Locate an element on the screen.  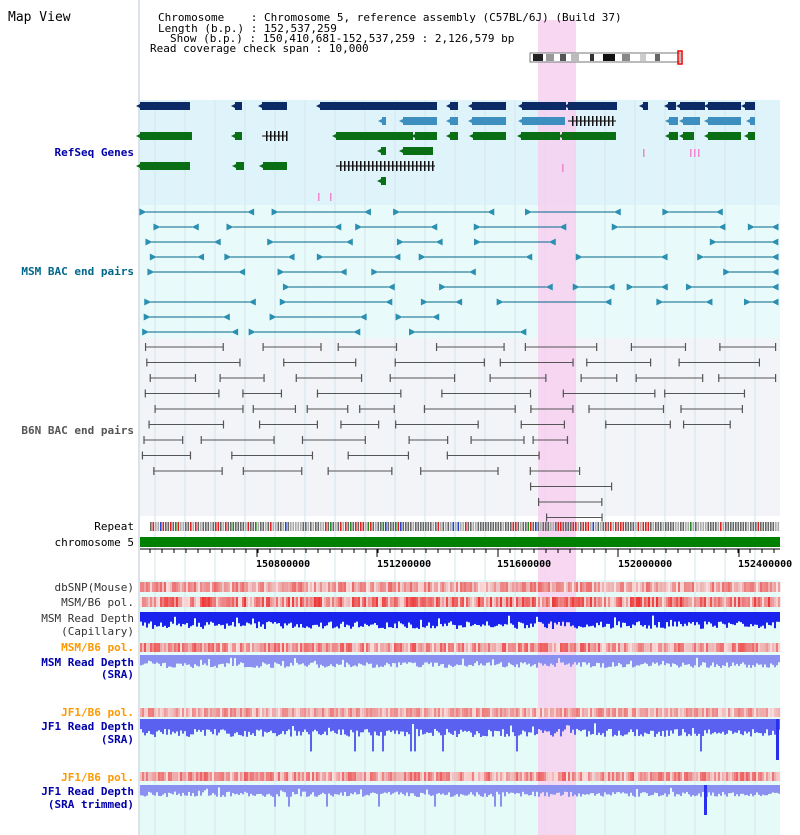
track-label-msm-bac: MSM BAC end pairs is located at coordinates (77, 271).